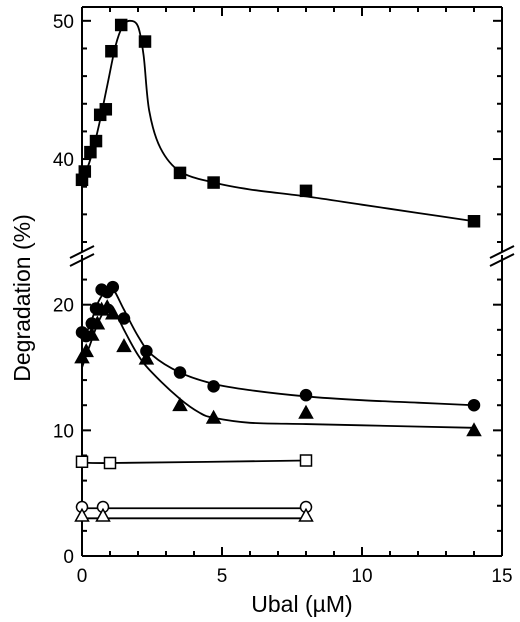 The width and height of the screenshot is (520, 622). What do you see at coordinates (278, 346) in the screenshot?
I see `filled-circle-curve` at bounding box center [278, 346].